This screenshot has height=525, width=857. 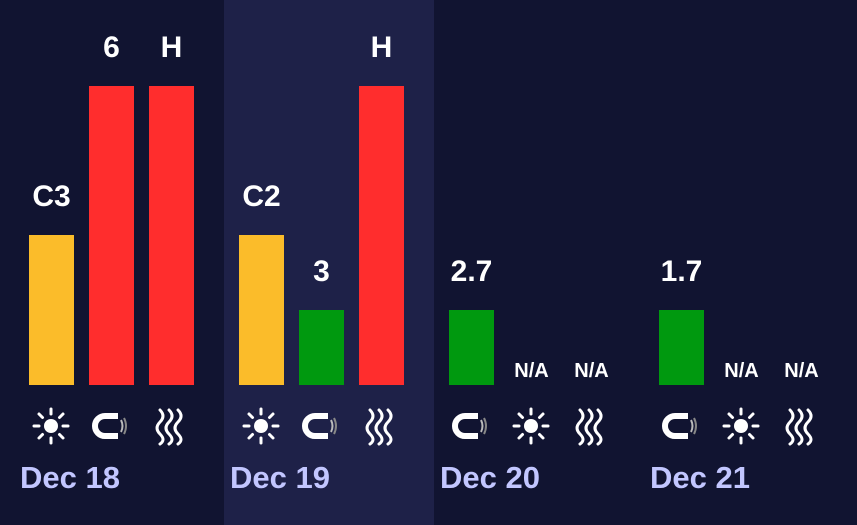 What do you see at coordinates (490, 477) in the screenshot?
I see `day-date: Dec 20` at bounding box center [490, 477].